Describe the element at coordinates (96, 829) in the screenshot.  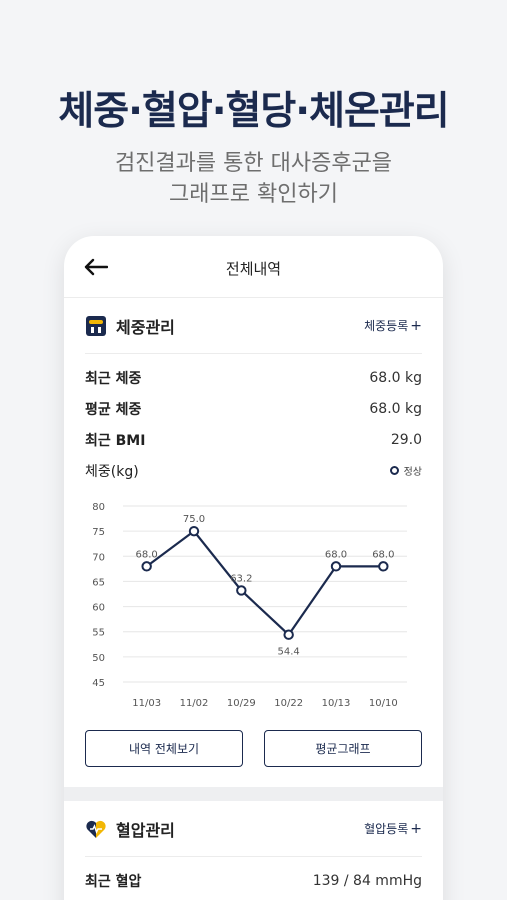
I see `heart-pulse-icon` at that location.